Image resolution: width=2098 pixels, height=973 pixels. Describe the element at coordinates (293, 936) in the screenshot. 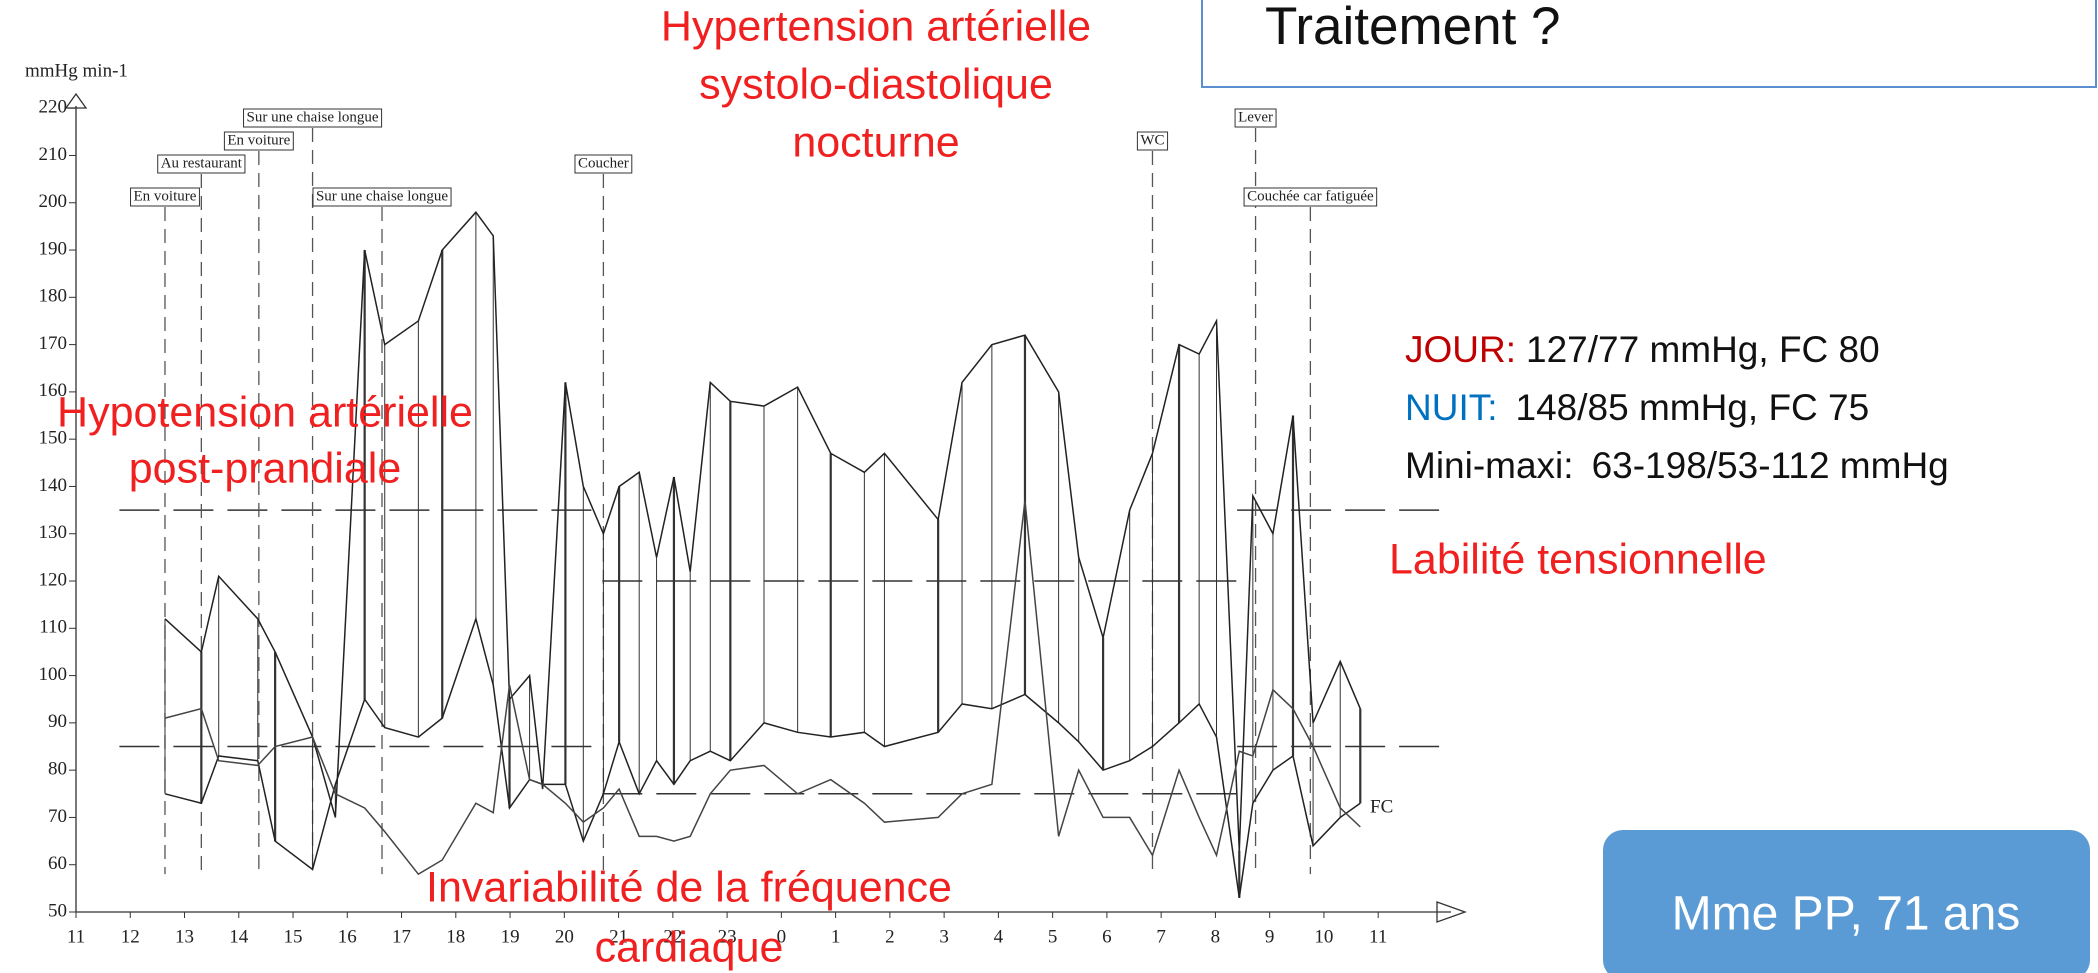

I see `x-tick-label: 15` at that location.